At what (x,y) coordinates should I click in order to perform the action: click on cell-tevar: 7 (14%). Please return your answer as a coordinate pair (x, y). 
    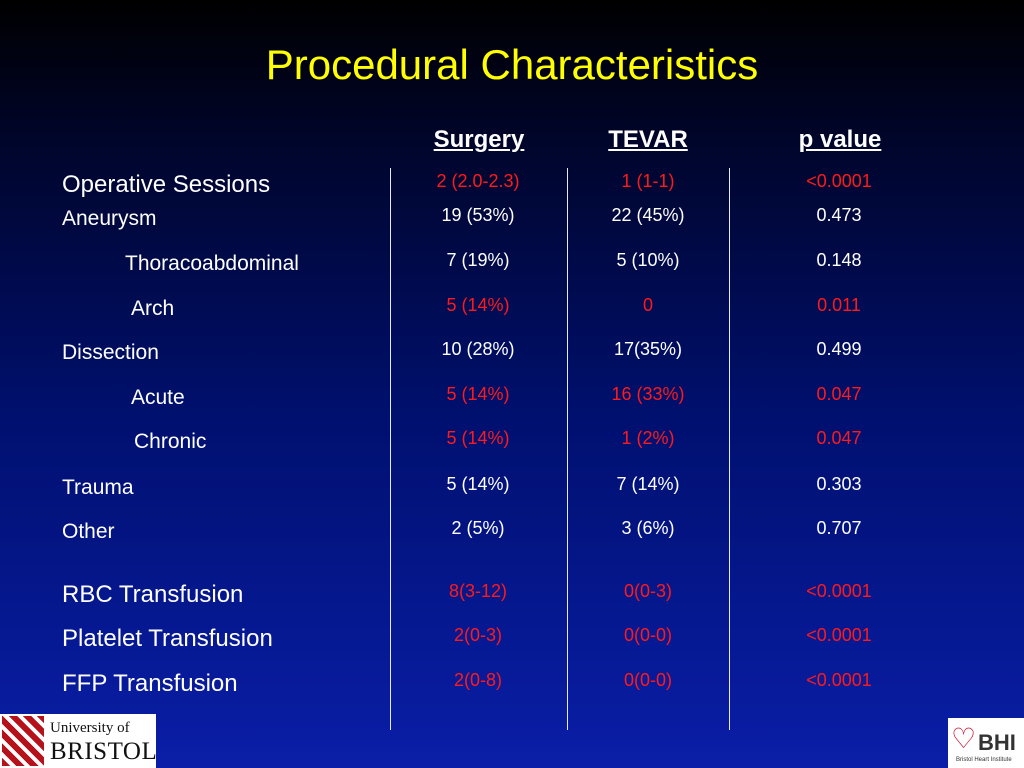
    Looking at the image, I should click on (648, 484).